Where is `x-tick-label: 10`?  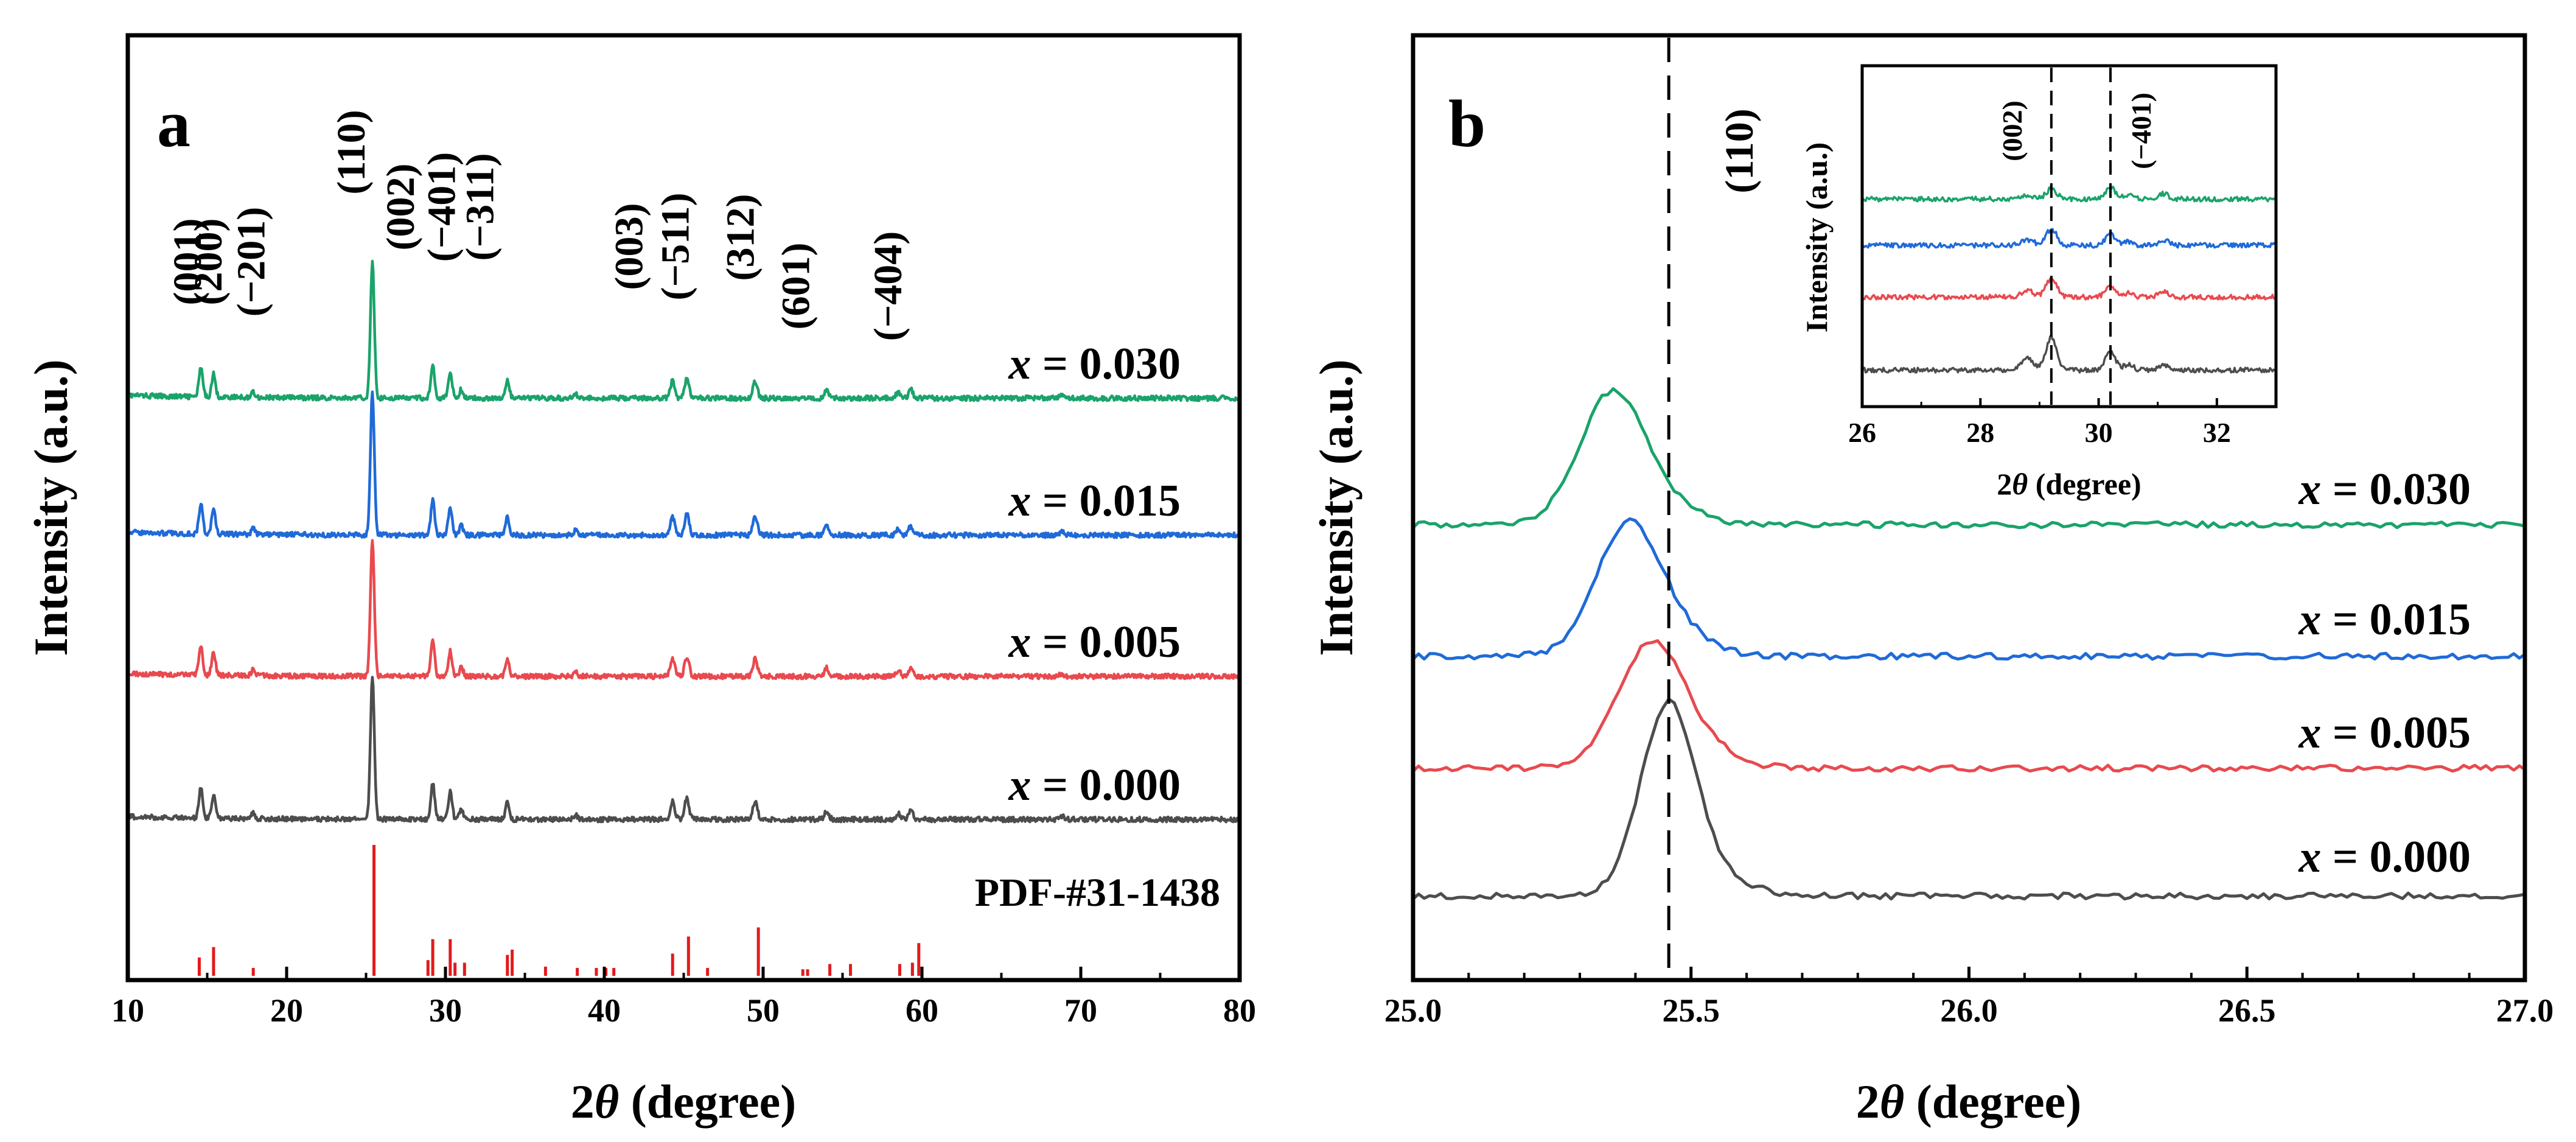 x-tick-label: 10 is located at coordinates (127, 1010).